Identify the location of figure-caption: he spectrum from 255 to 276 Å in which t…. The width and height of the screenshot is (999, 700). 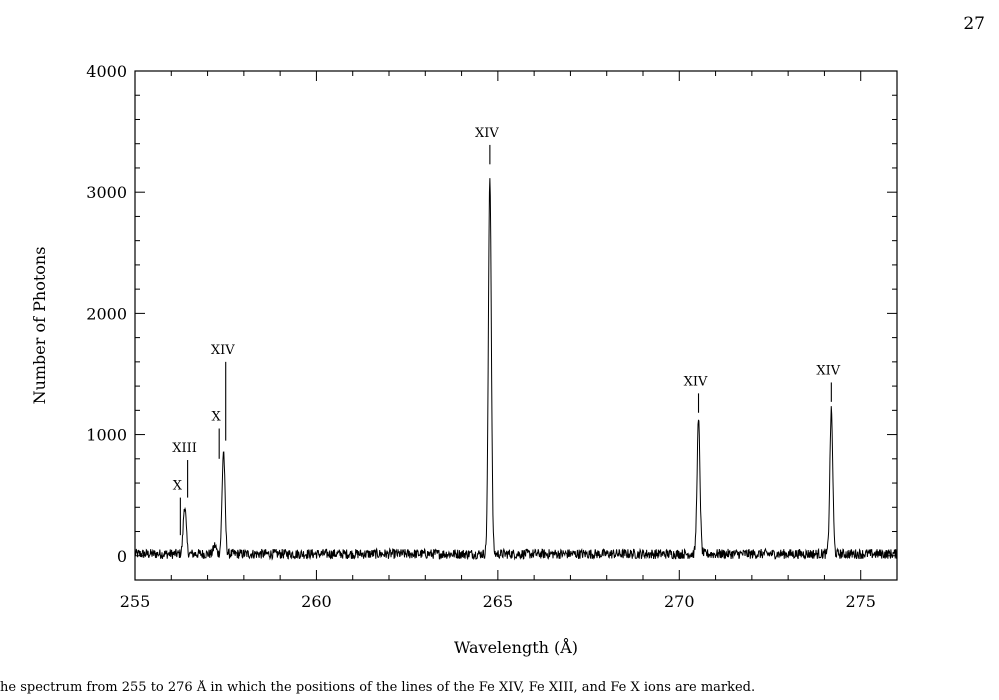
(378, 687).